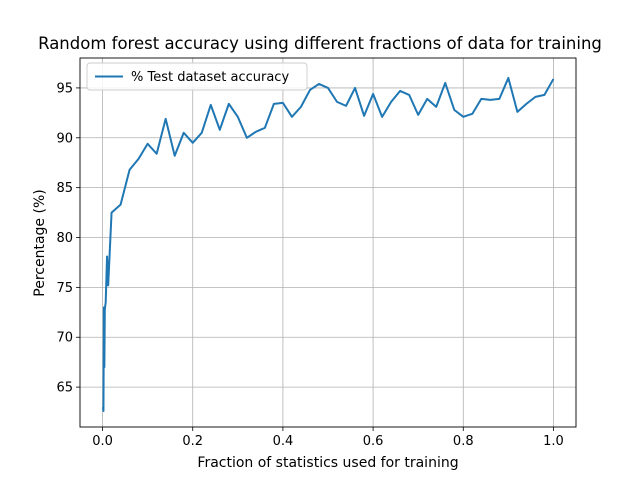 Image resolution: width=640 pixels, height=480 pixels. What do you see at coordinates (327, 463) in the screenshot?
I see `x-axis-label: Fraction of statistics used for training` at bounding box center [327, 463].